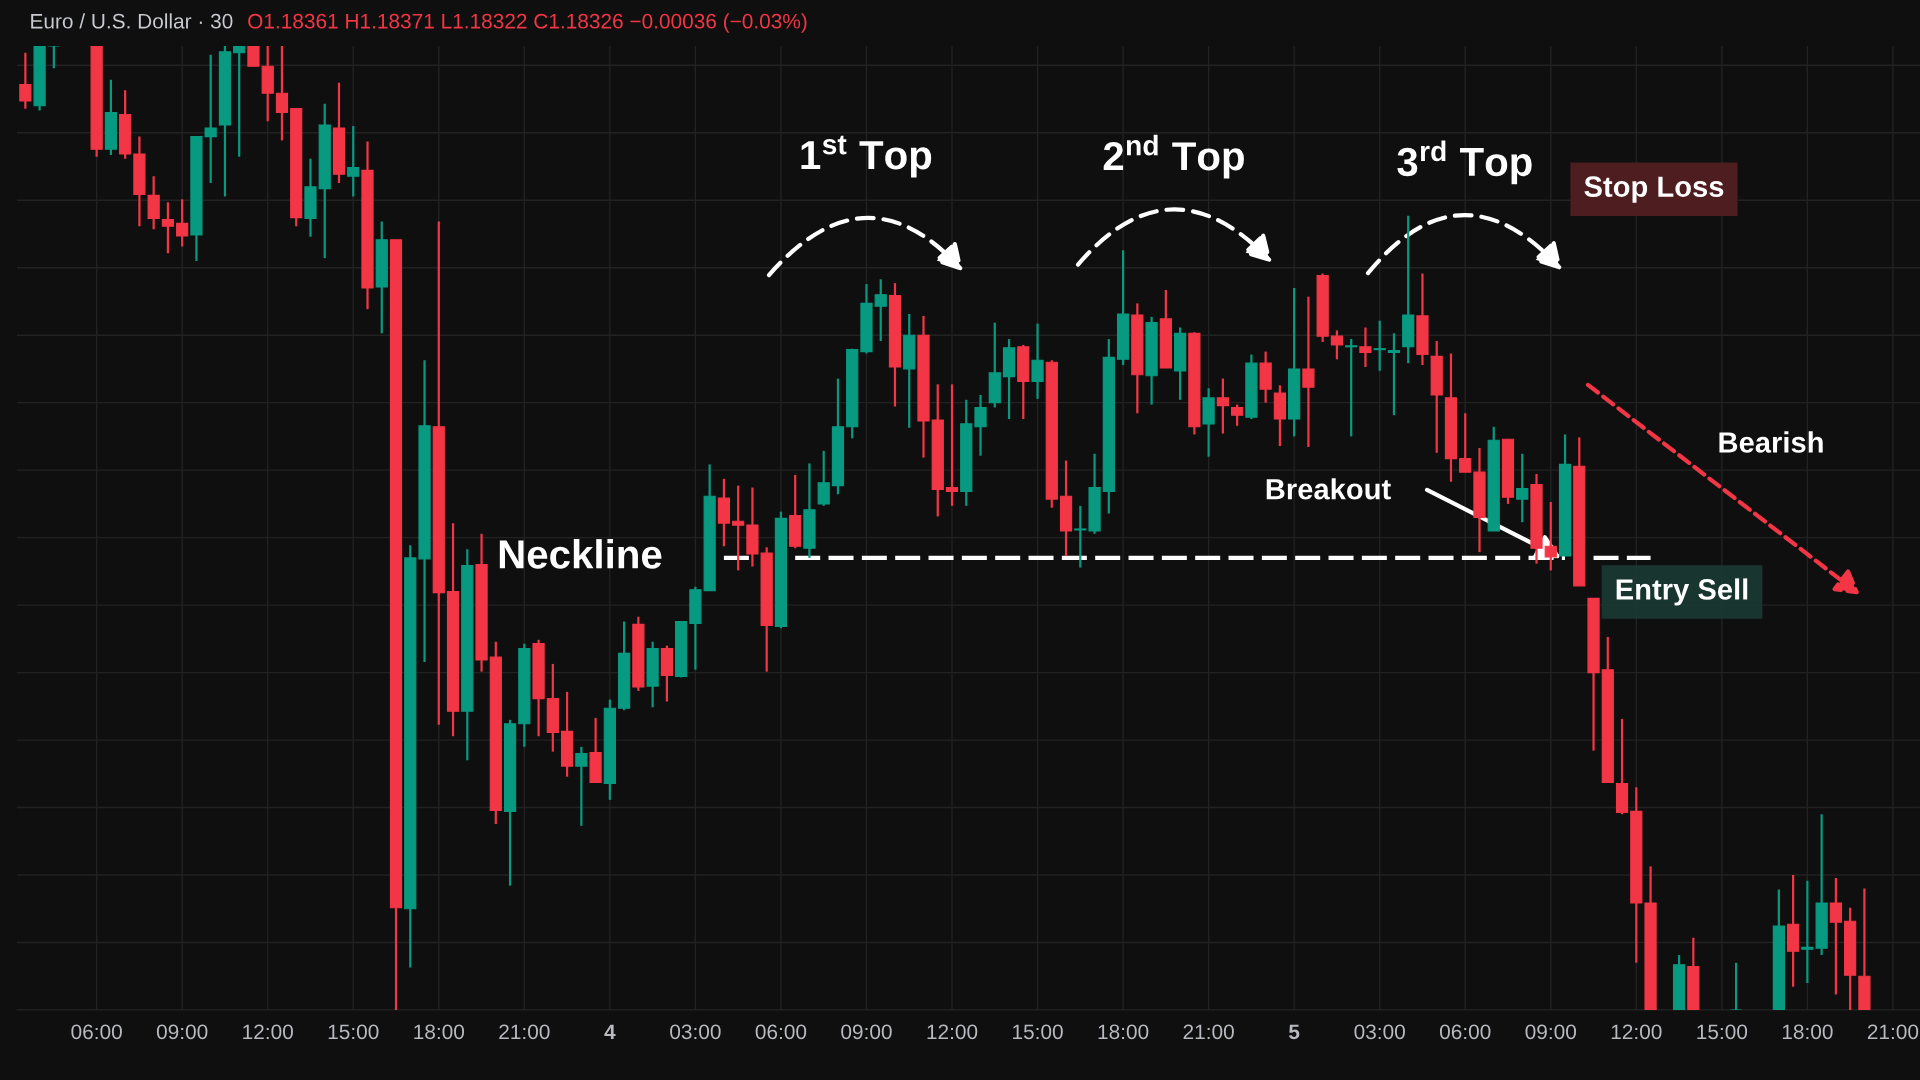 This screenshot has height=1080, width=1920. Describe the element at coordinates (132, 21) in the screenshot. I see `chart-title: Euro / U.S. Dollar · 30` at that location.